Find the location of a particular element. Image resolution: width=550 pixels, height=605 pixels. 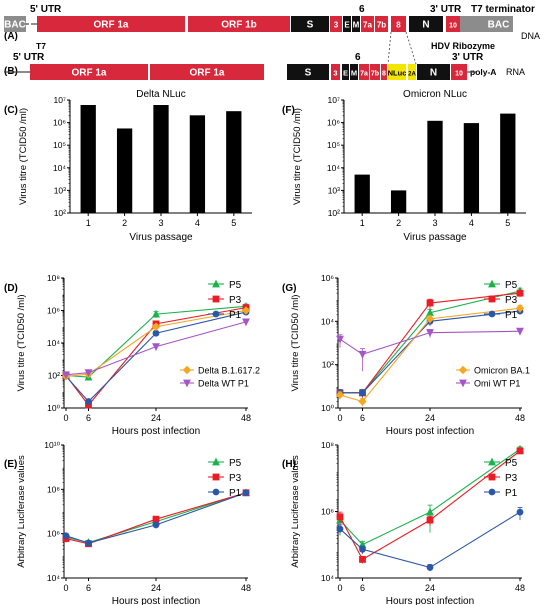

panel-label-c: (C) is located at coordinates (11, 110).